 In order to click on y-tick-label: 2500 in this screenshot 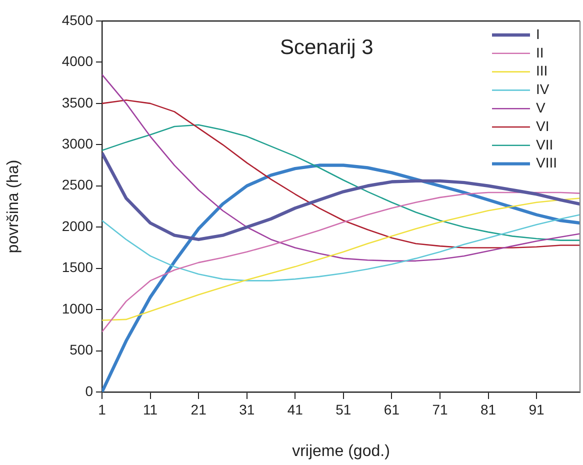, I will do `click(78, 184)`.